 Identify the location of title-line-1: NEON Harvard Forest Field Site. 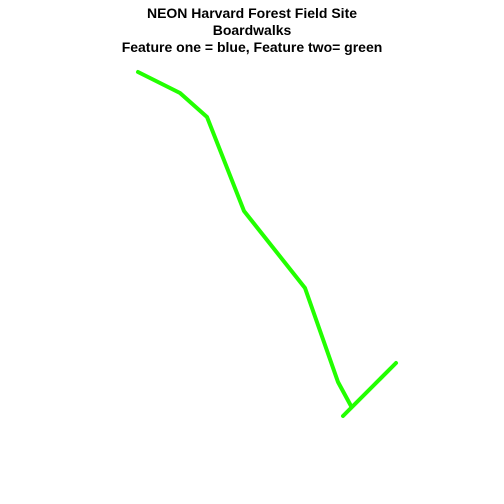
(252, 13).